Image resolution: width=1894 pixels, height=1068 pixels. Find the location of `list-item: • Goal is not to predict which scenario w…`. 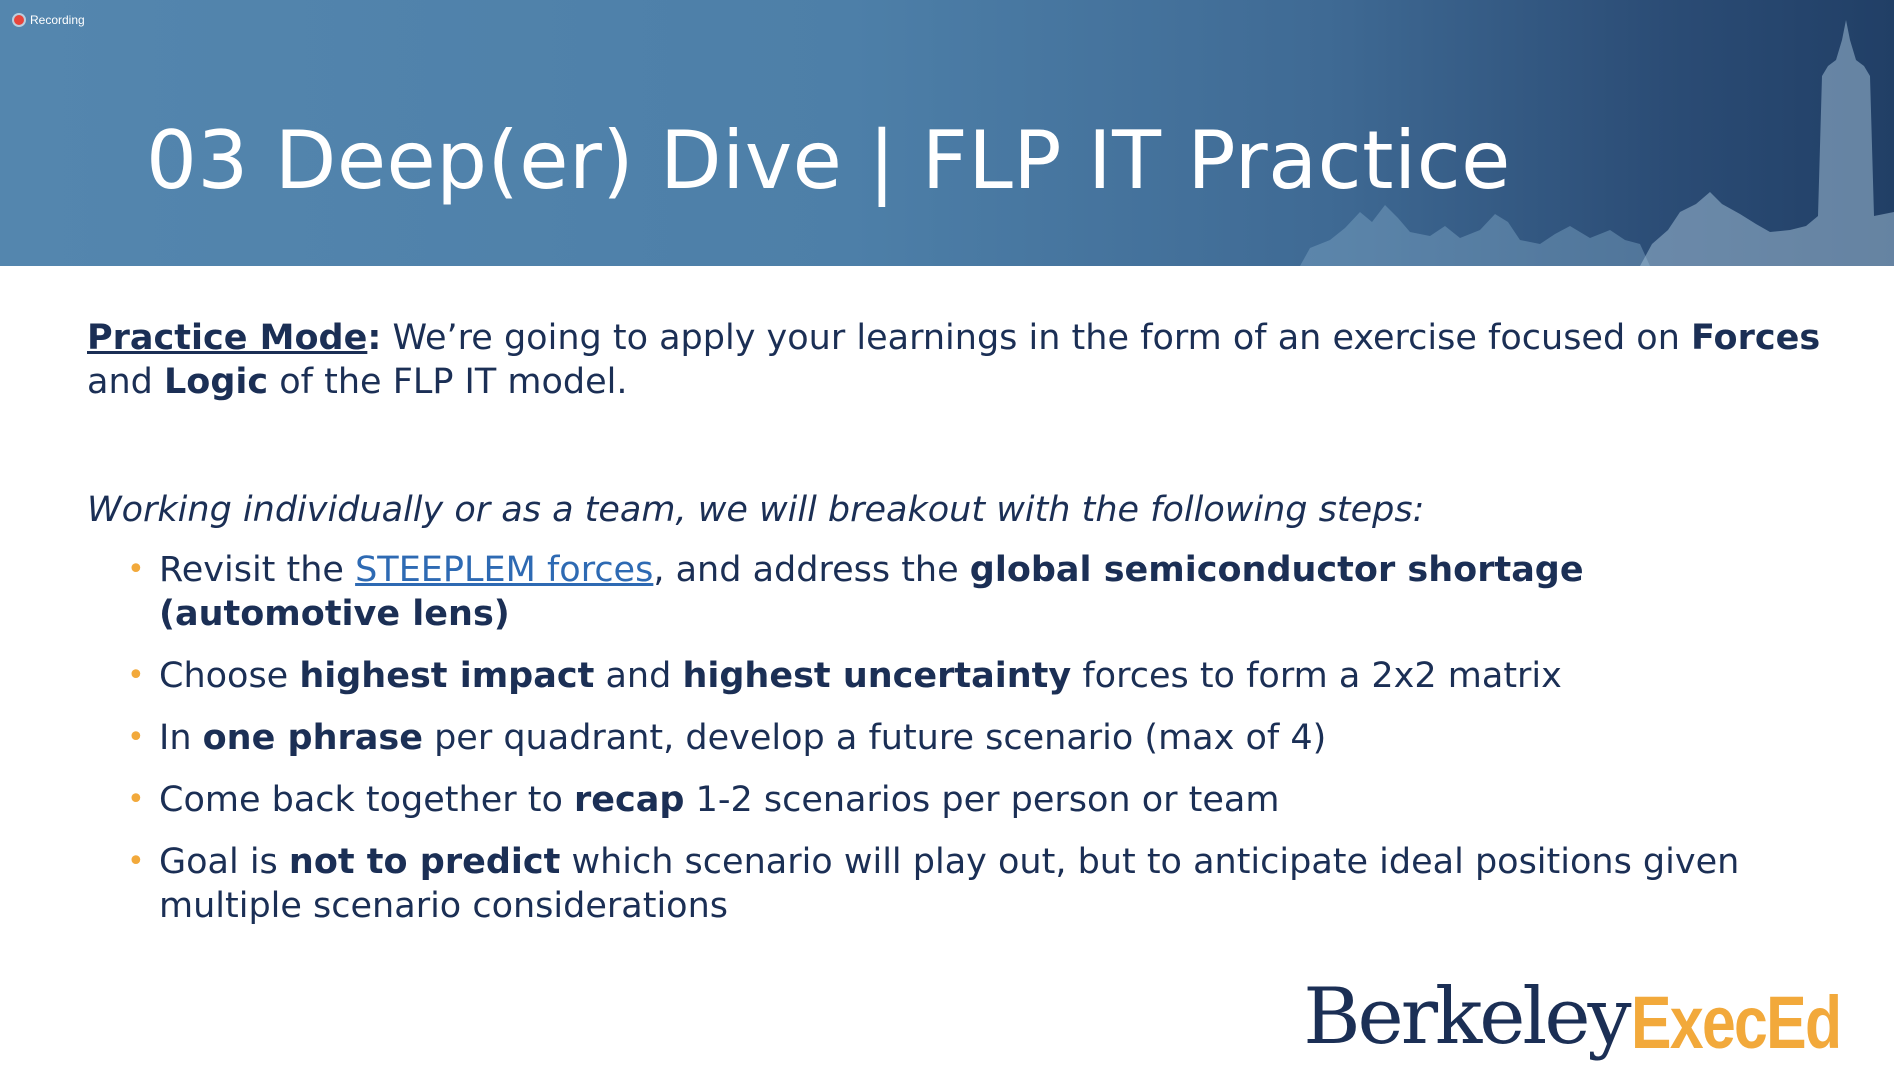

list-item: • Goal is not to predict which scenario w… is located at coordinates (957, 884).